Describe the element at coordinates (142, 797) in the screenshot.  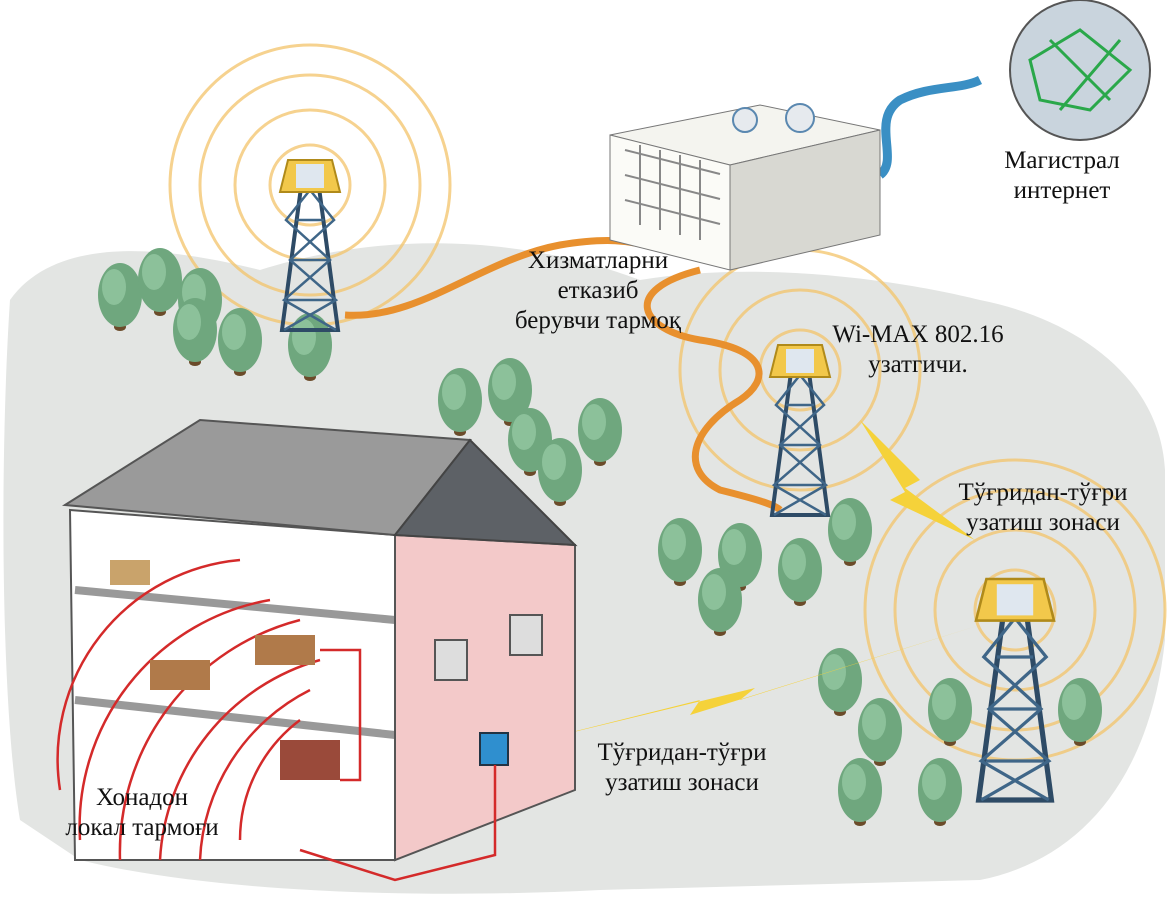
I see `label-line: Хонадон` at that location.